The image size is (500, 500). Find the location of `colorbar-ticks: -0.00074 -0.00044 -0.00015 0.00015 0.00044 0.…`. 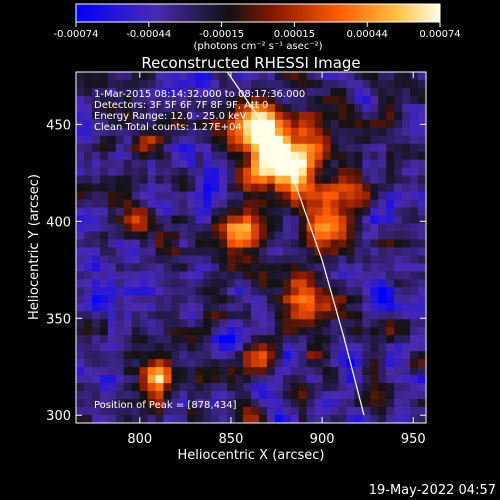

colorbar-ticks: -0.00074 -0.00044 -0.00015 0.00015 0.00044 0.… is located at coordinates (257, 31).